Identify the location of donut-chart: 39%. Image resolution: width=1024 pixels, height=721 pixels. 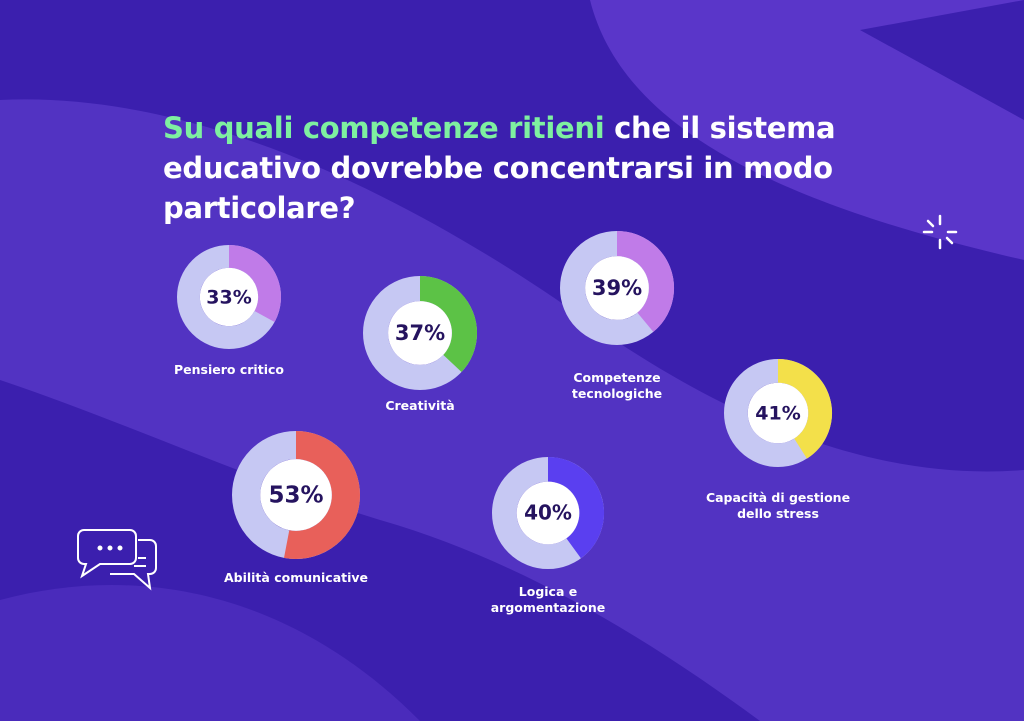
(617, 288).